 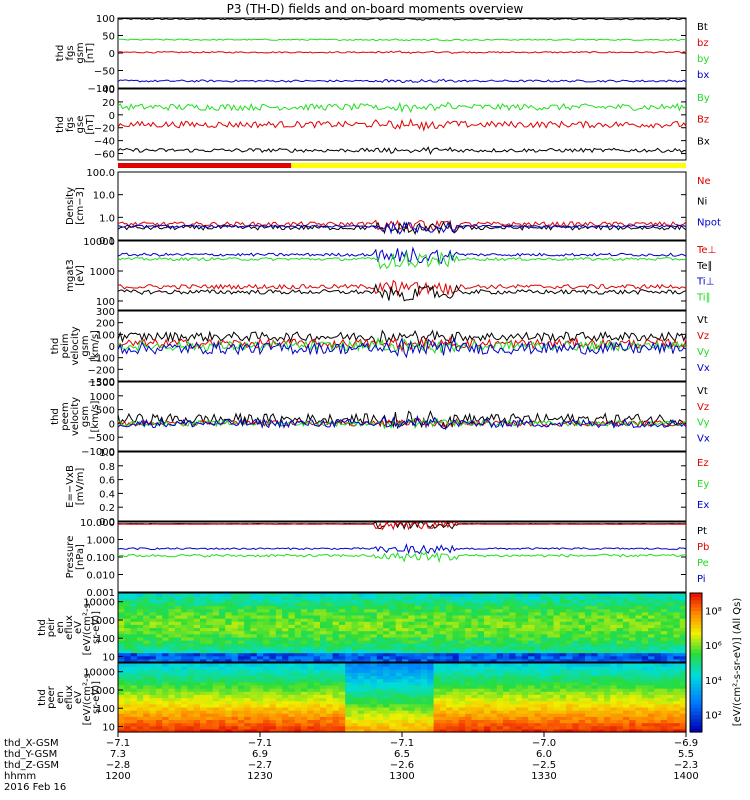 I want to click on axis-label: [cm−3], so click(x=80, y=206).